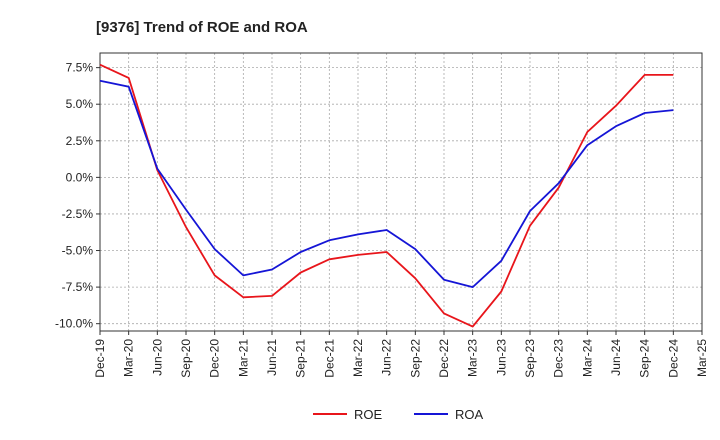  I want to click on x-tick-label: Jun-20, so click(157, 357).